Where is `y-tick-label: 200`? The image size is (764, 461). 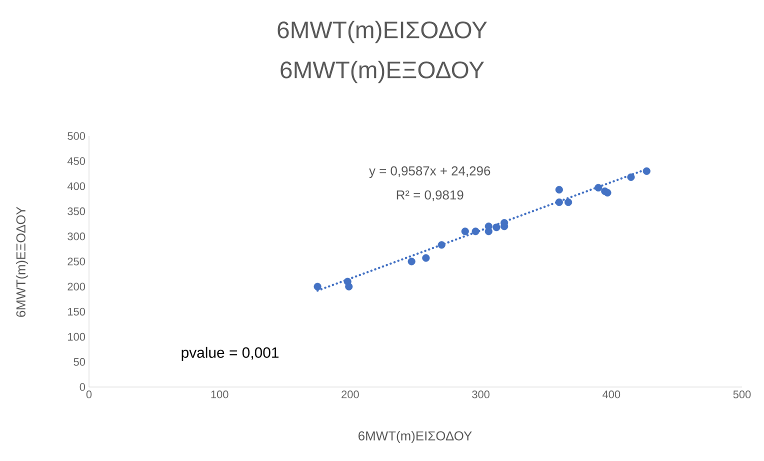
y-tick-label: 200 is located at coordinates (77, 286).